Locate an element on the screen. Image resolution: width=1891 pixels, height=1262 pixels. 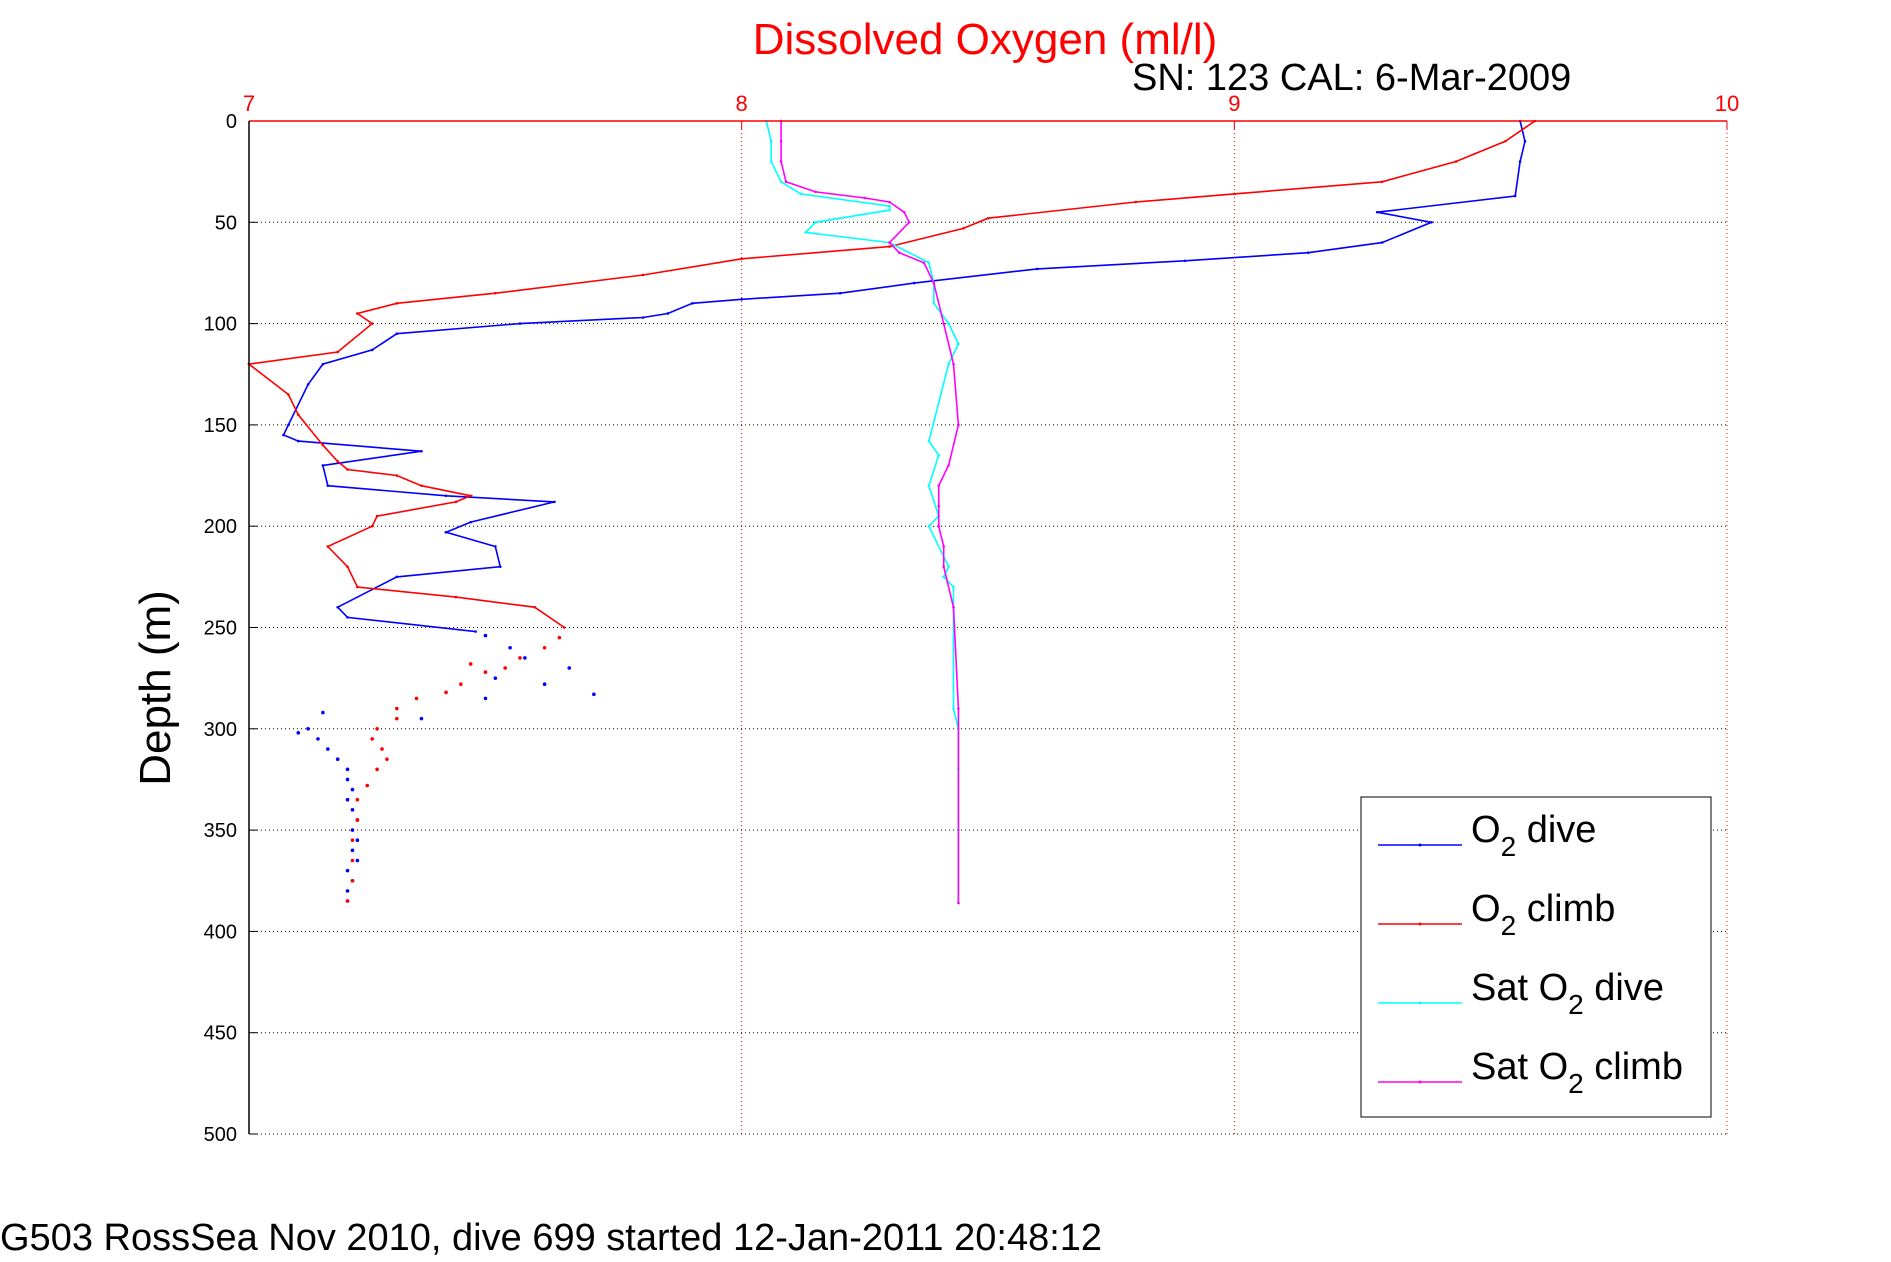
legend-label-suffix: dive is located at coordinates (1624, 988).